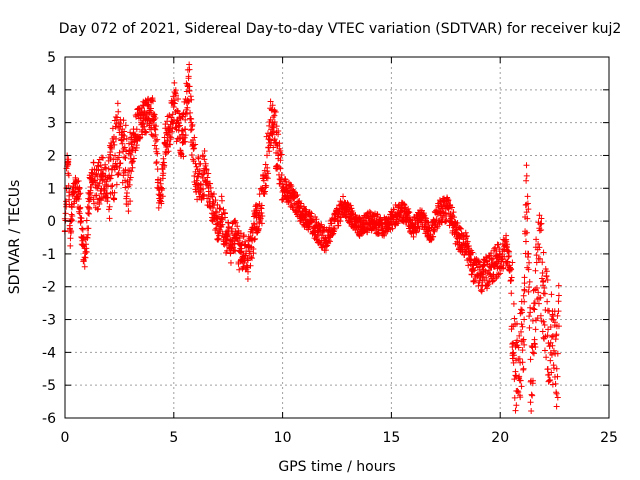 The height and width of the screenshot is (480, 640). What do you see at coordinates (391, 438) in the screenshot?
I see `x-tick-label: 15` at bounding box center [391, 438].